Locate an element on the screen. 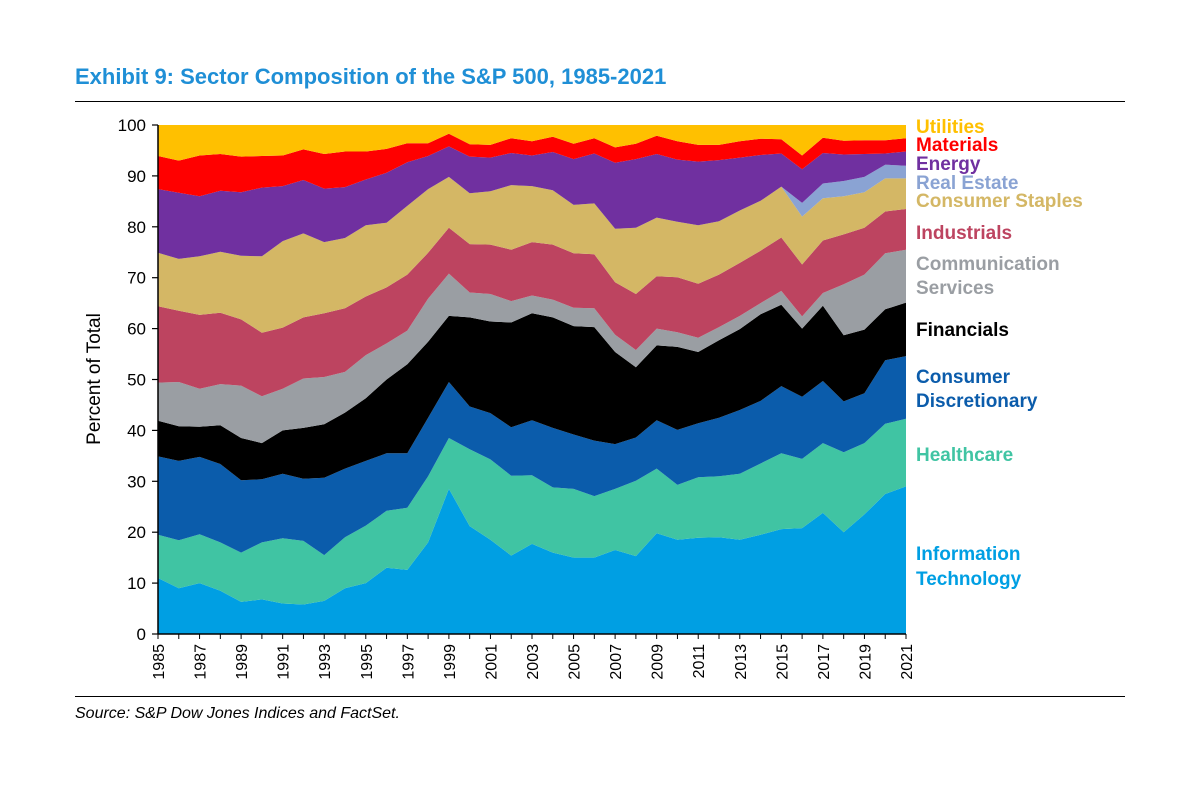 The width and height of the screenshot is (1200, 787). y-tick-label: 100 is located at coordinates (132, 125).